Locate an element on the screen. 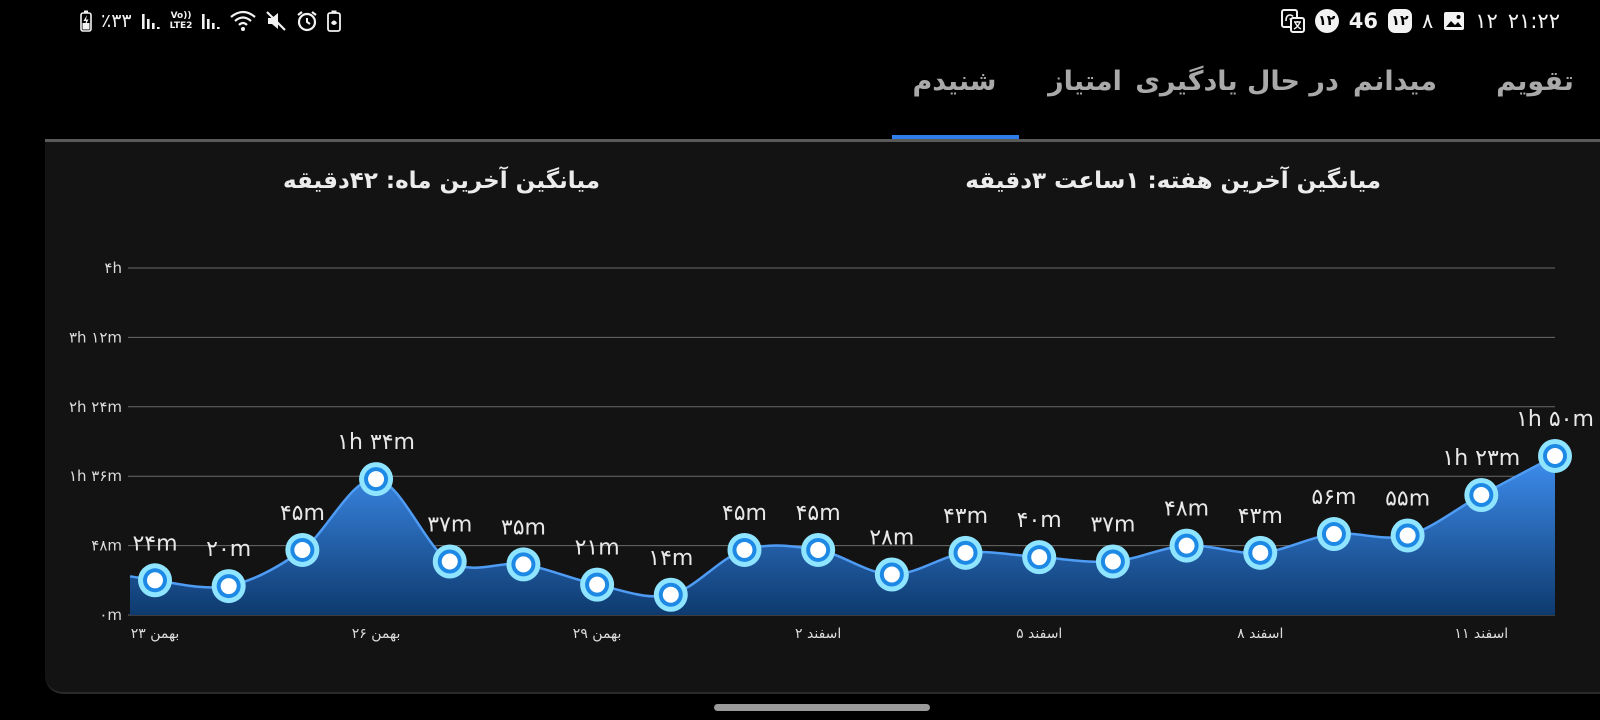 Image resolution: width=1600 pixels, height=720 pixels. active-tab-indicator is located at coordinates (955, 137).